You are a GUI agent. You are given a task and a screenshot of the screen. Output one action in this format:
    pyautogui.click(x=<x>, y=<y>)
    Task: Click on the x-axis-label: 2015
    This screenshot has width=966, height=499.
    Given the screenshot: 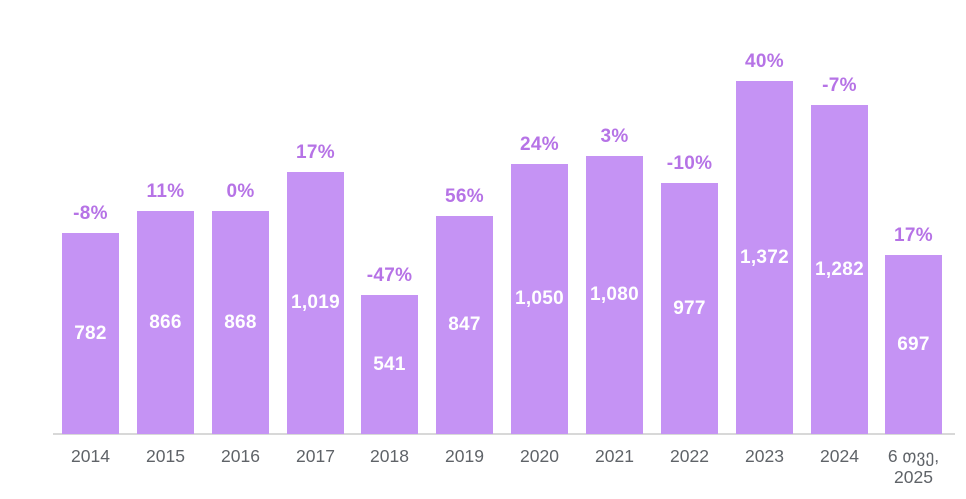 What is the action you would take?
    pyautogui.click(x=165, y=456)
    